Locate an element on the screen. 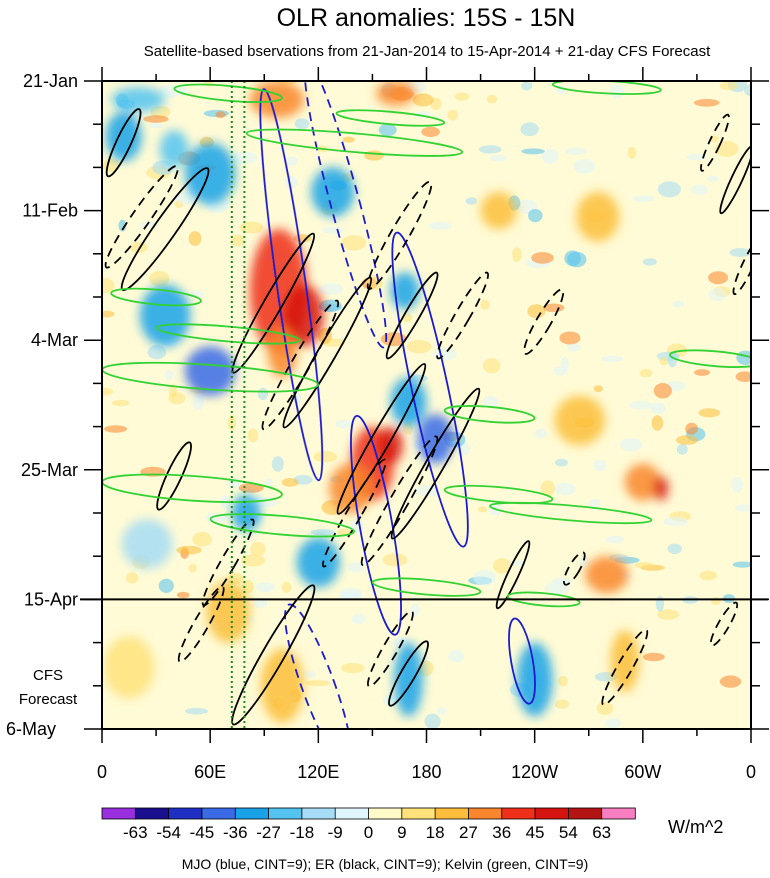 The image size is (770, 878). reference-longitude-lines is located at coordinates (238, 405).